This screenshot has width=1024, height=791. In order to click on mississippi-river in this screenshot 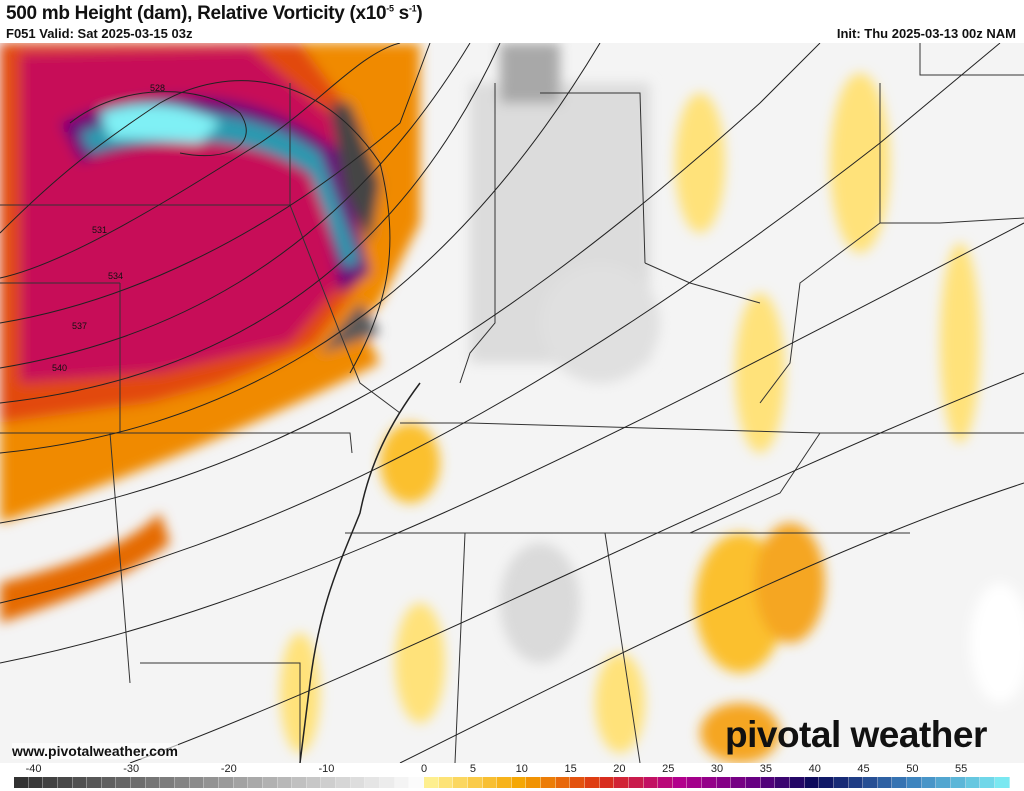, I will do `click(360, 572)`.